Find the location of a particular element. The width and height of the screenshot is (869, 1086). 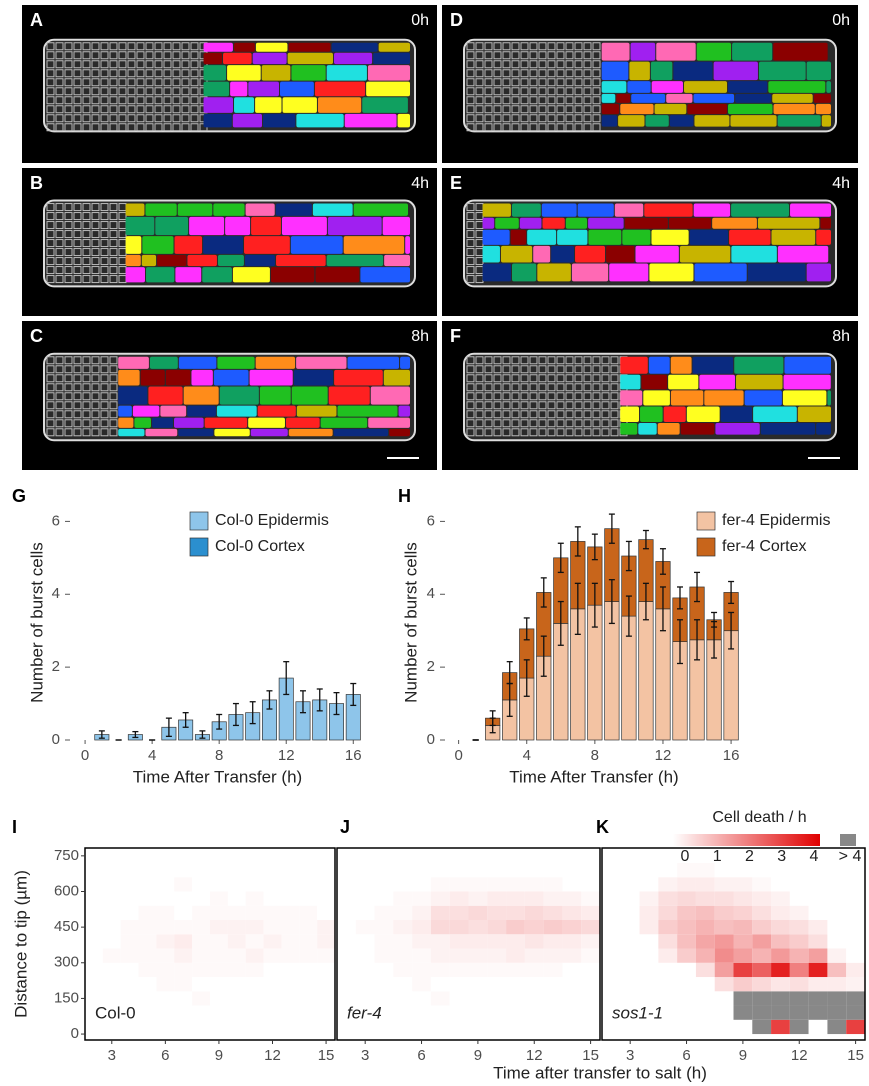

colorbar-over-label: > 4 is located at coordinates (850, 856).